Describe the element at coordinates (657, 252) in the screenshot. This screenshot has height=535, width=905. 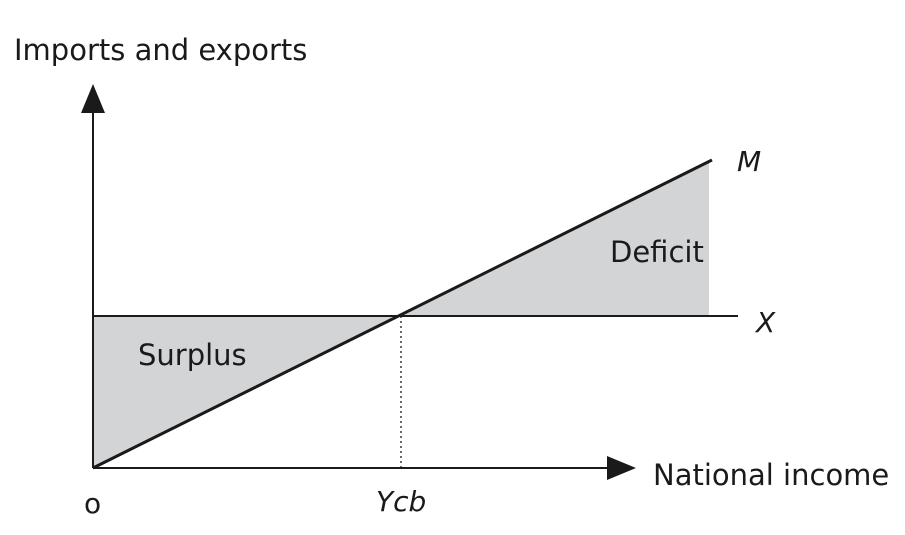
I see `deficit-label: Deficit` at that location.